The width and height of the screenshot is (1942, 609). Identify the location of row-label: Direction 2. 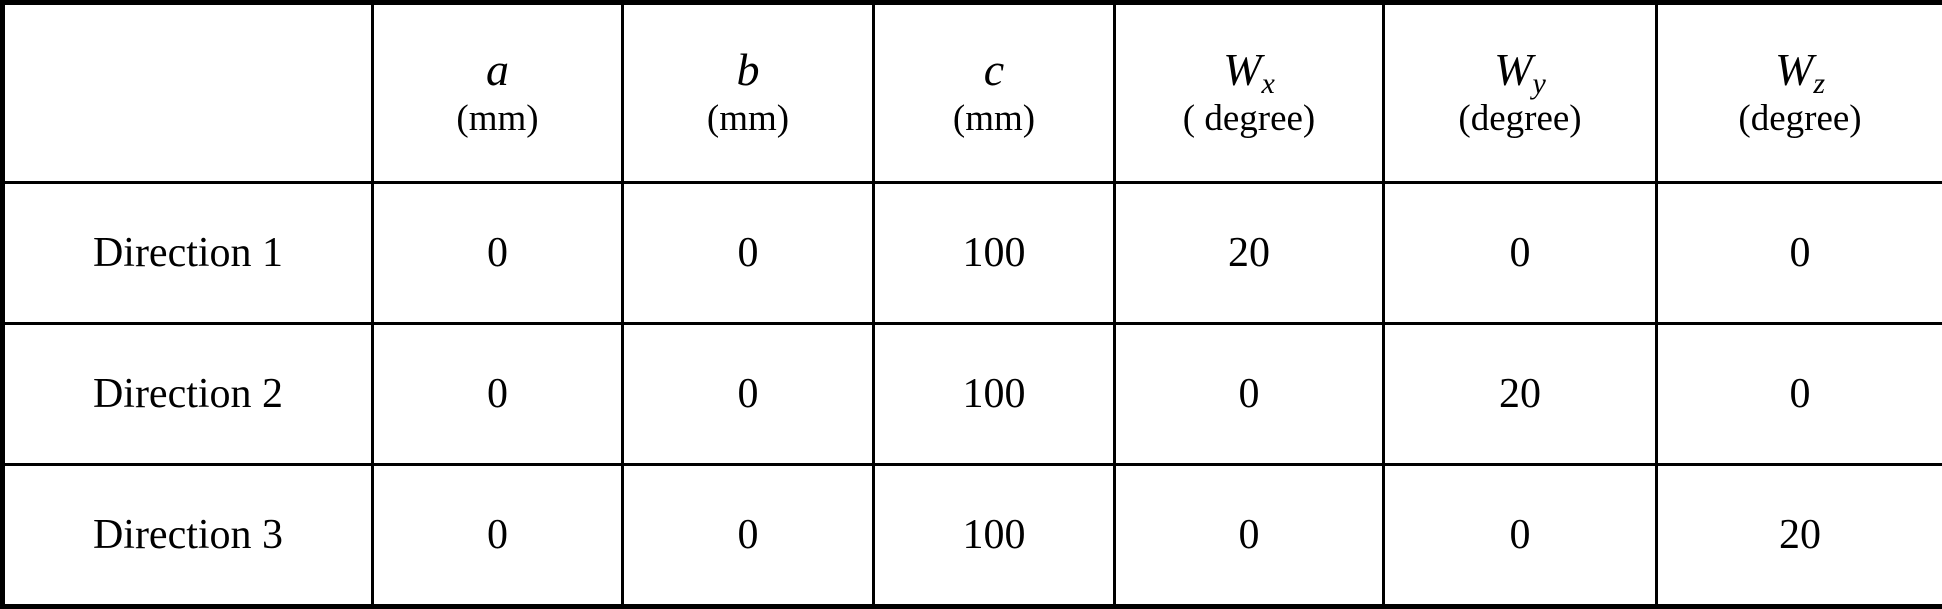
(188, 394).